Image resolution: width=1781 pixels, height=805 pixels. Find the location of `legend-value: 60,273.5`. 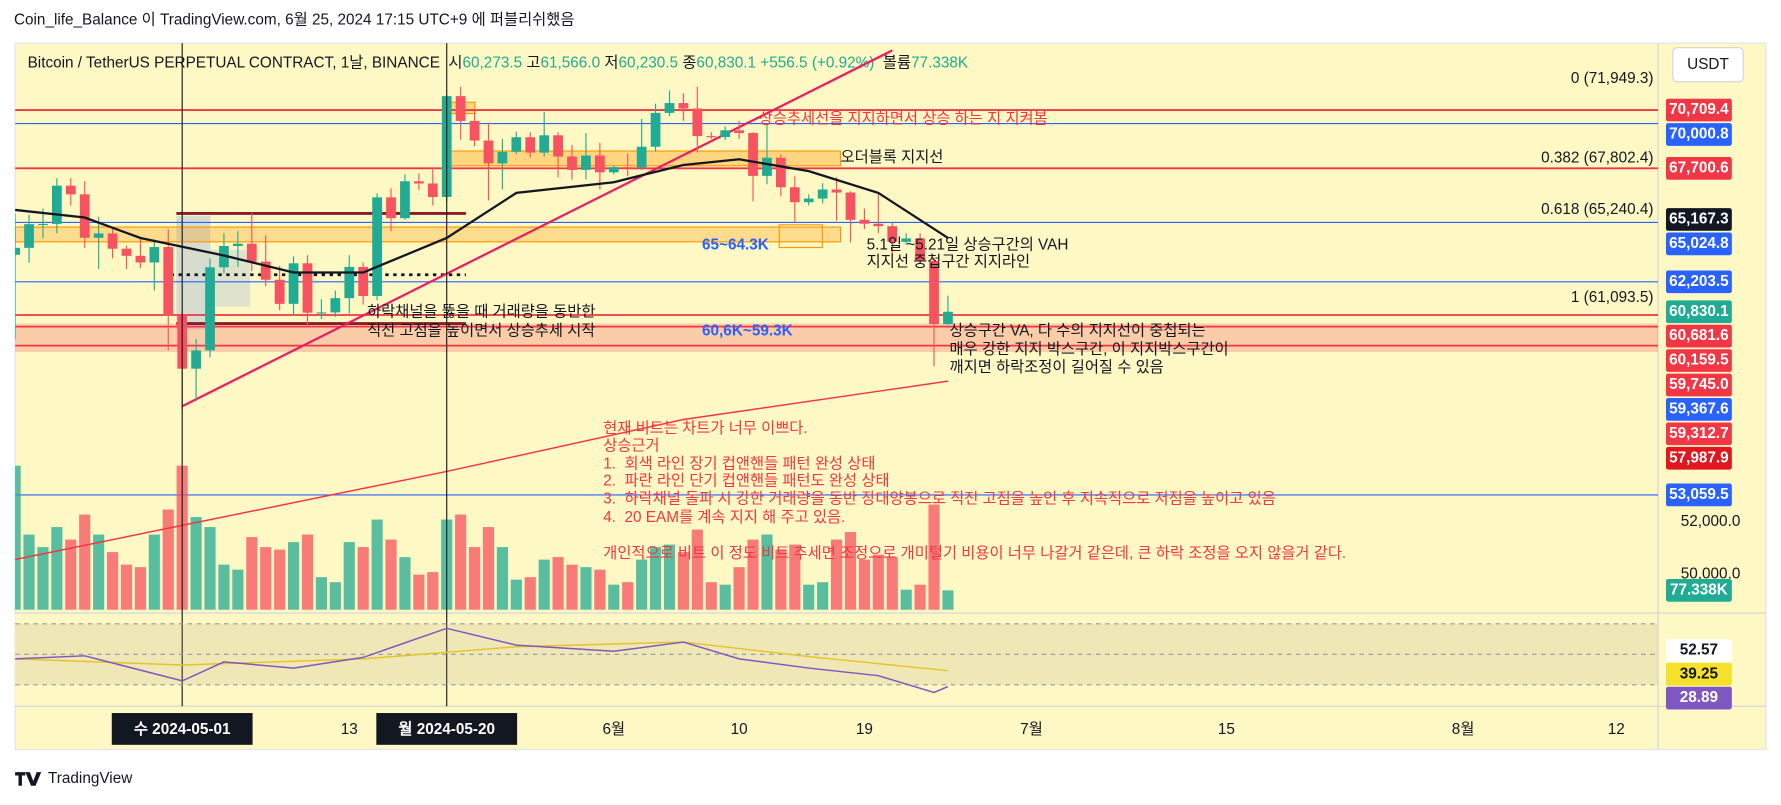

legend-value: 60,273.5 is located at coordinates (493, 63).